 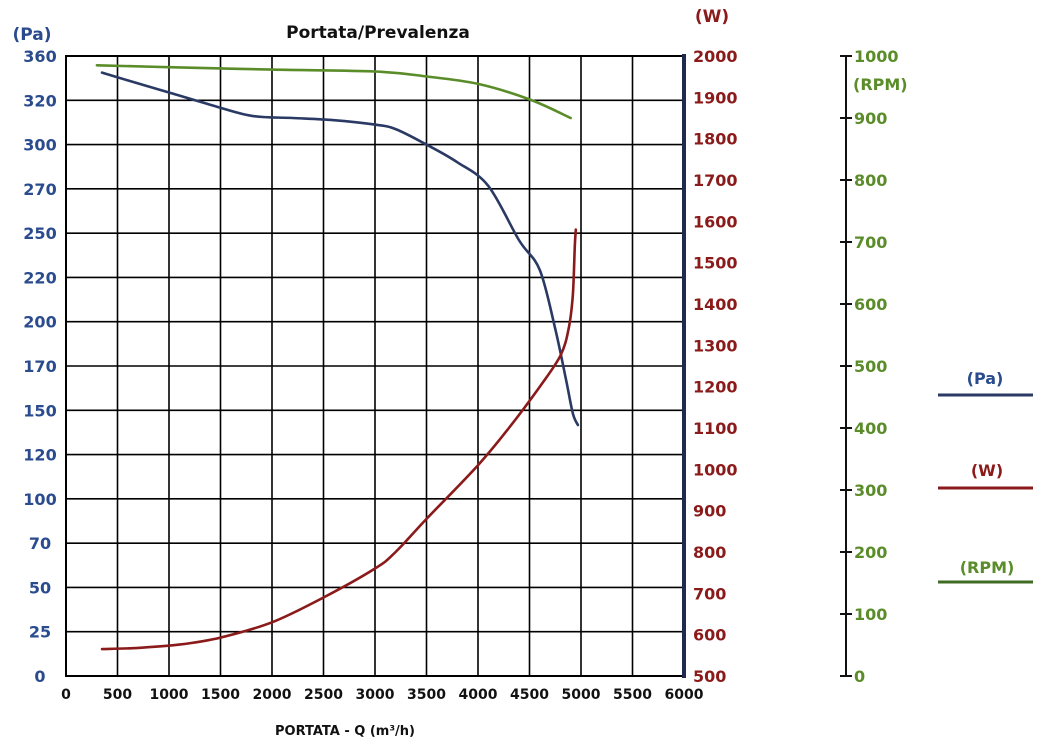 What do you see at coordinates (323, 695) in the screenshot?
I see `x-tick-label: 2500` at bounding box center [323, 695].